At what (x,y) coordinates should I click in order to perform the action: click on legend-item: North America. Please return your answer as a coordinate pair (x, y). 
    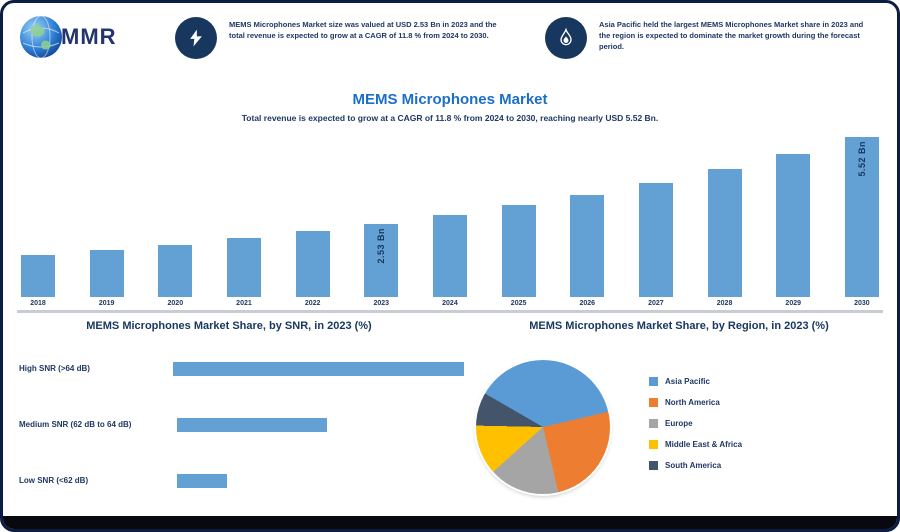
    Looking at the image, I should click on (695, 402).